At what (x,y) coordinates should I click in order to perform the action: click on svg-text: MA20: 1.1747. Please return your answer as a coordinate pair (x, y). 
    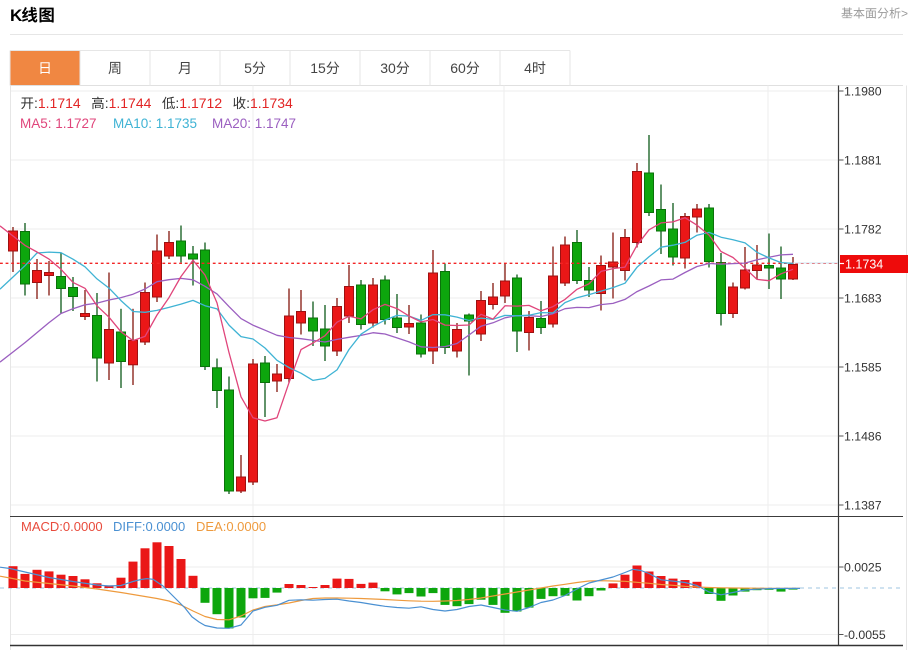
    Looking at the image, I should click on (254, 123).